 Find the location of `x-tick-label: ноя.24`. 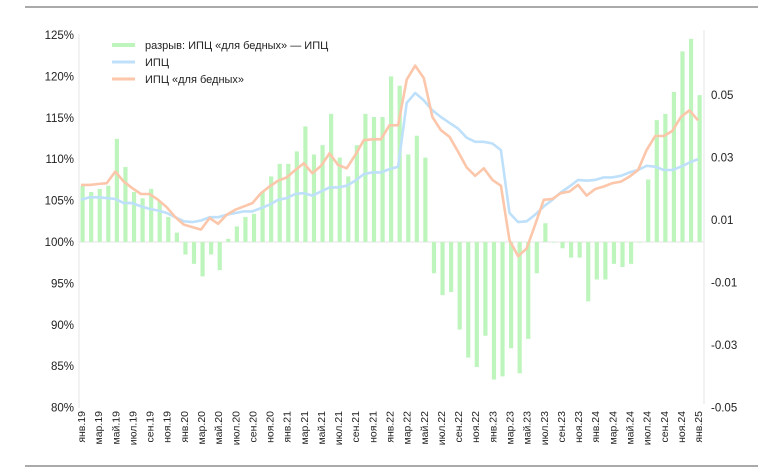

x-tick-label: ноя.24 is located at coordinates (682, 427).